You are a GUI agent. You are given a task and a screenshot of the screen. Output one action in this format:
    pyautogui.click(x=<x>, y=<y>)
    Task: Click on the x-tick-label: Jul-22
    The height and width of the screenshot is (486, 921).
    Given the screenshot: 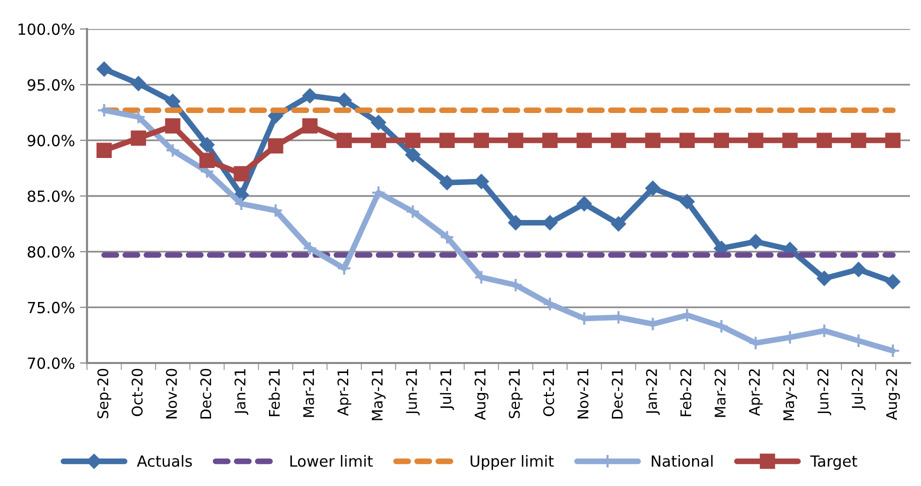 What is the action you would take?
    pyautogui.click(x=859, y=389)
    